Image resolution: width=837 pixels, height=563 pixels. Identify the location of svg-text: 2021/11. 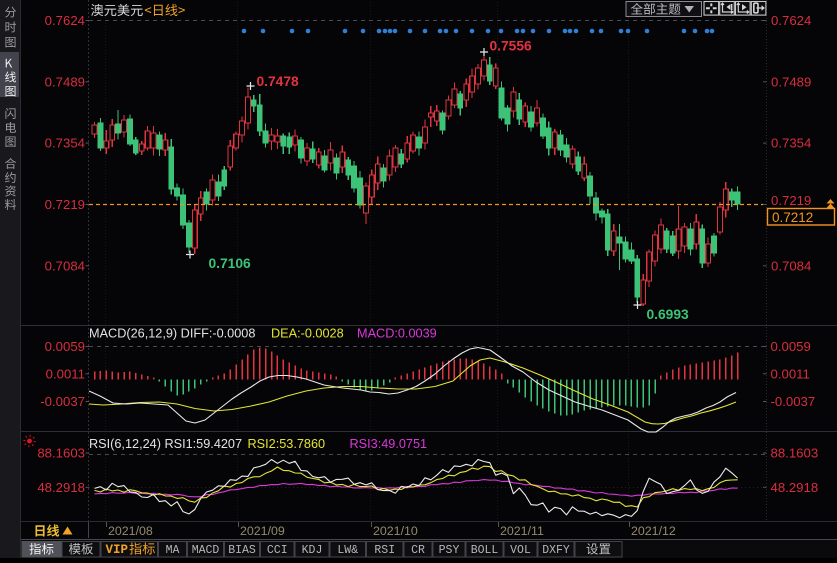
(522, 531).